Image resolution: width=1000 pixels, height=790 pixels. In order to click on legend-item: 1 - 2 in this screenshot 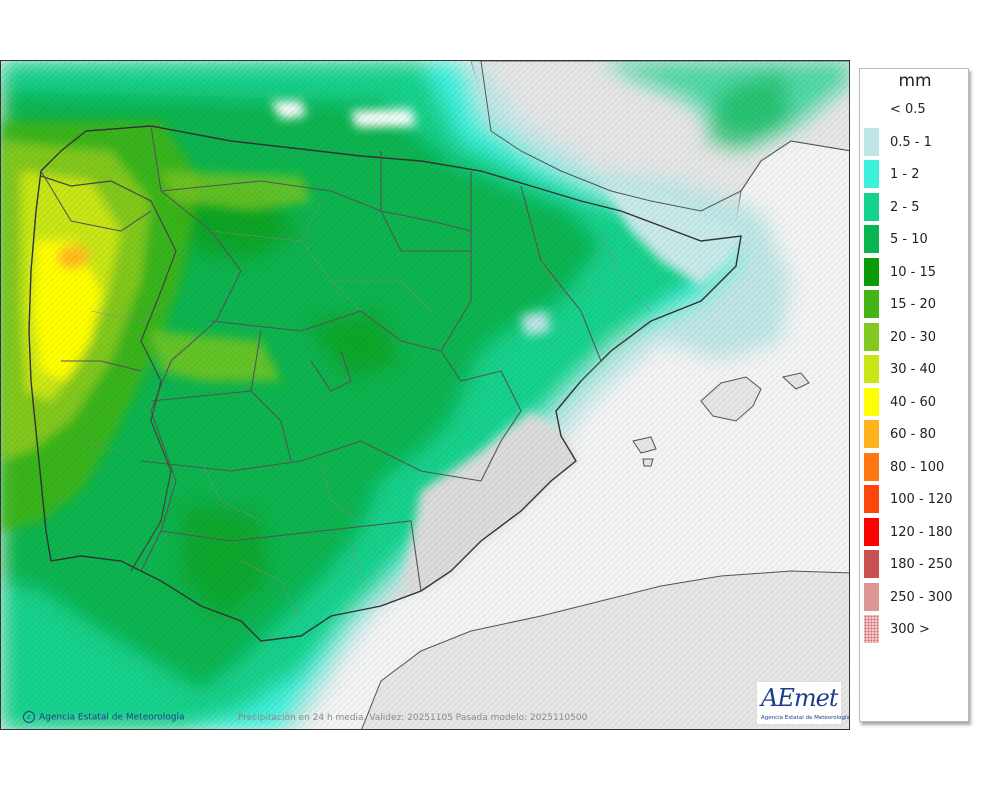, I will do `click(914, 175)`.